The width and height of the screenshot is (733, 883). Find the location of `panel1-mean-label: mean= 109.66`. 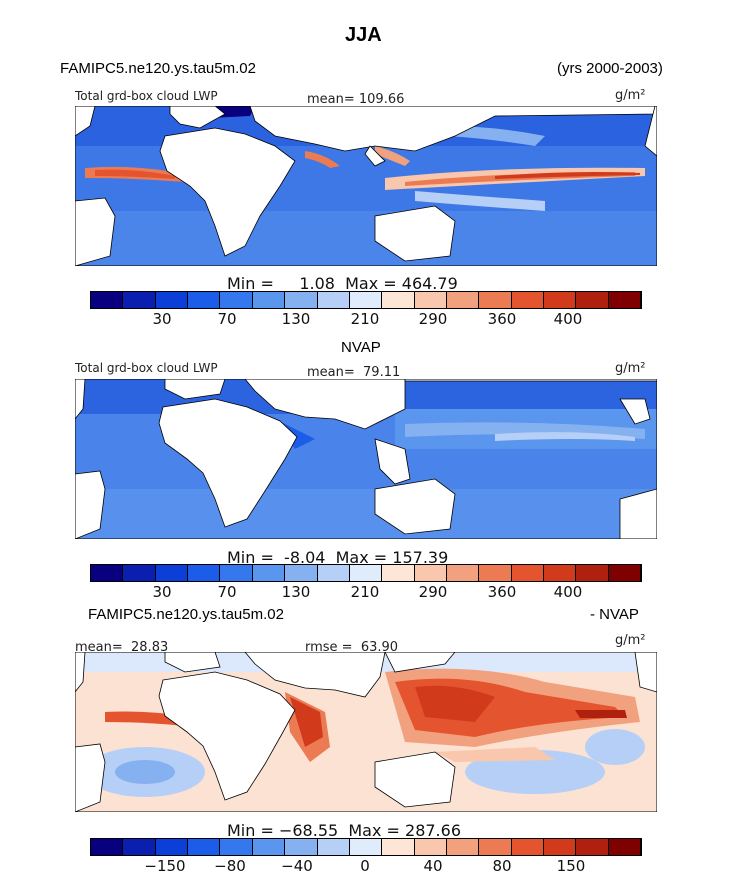

panel1-mean-label: mean= 109.66 is located at coordinates (356, 99).